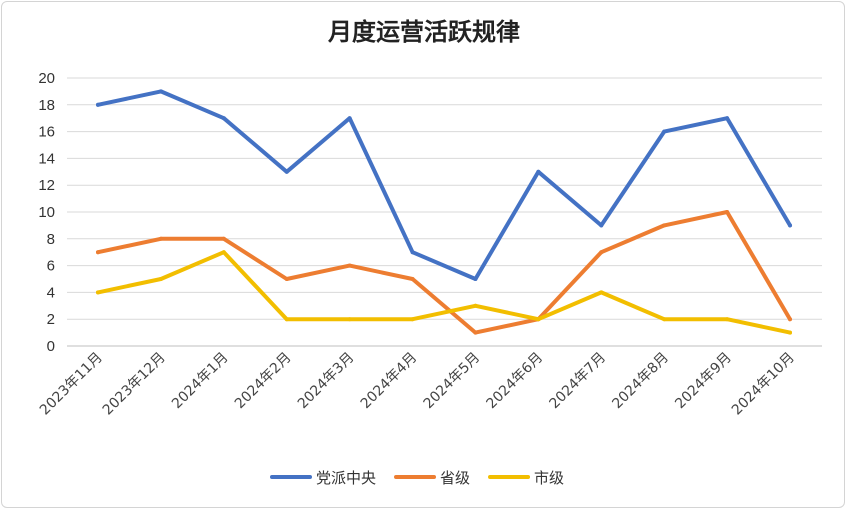 The image size is (848, 511). I want to click on x-tick-label: 2024年9月, so click(703, 381).